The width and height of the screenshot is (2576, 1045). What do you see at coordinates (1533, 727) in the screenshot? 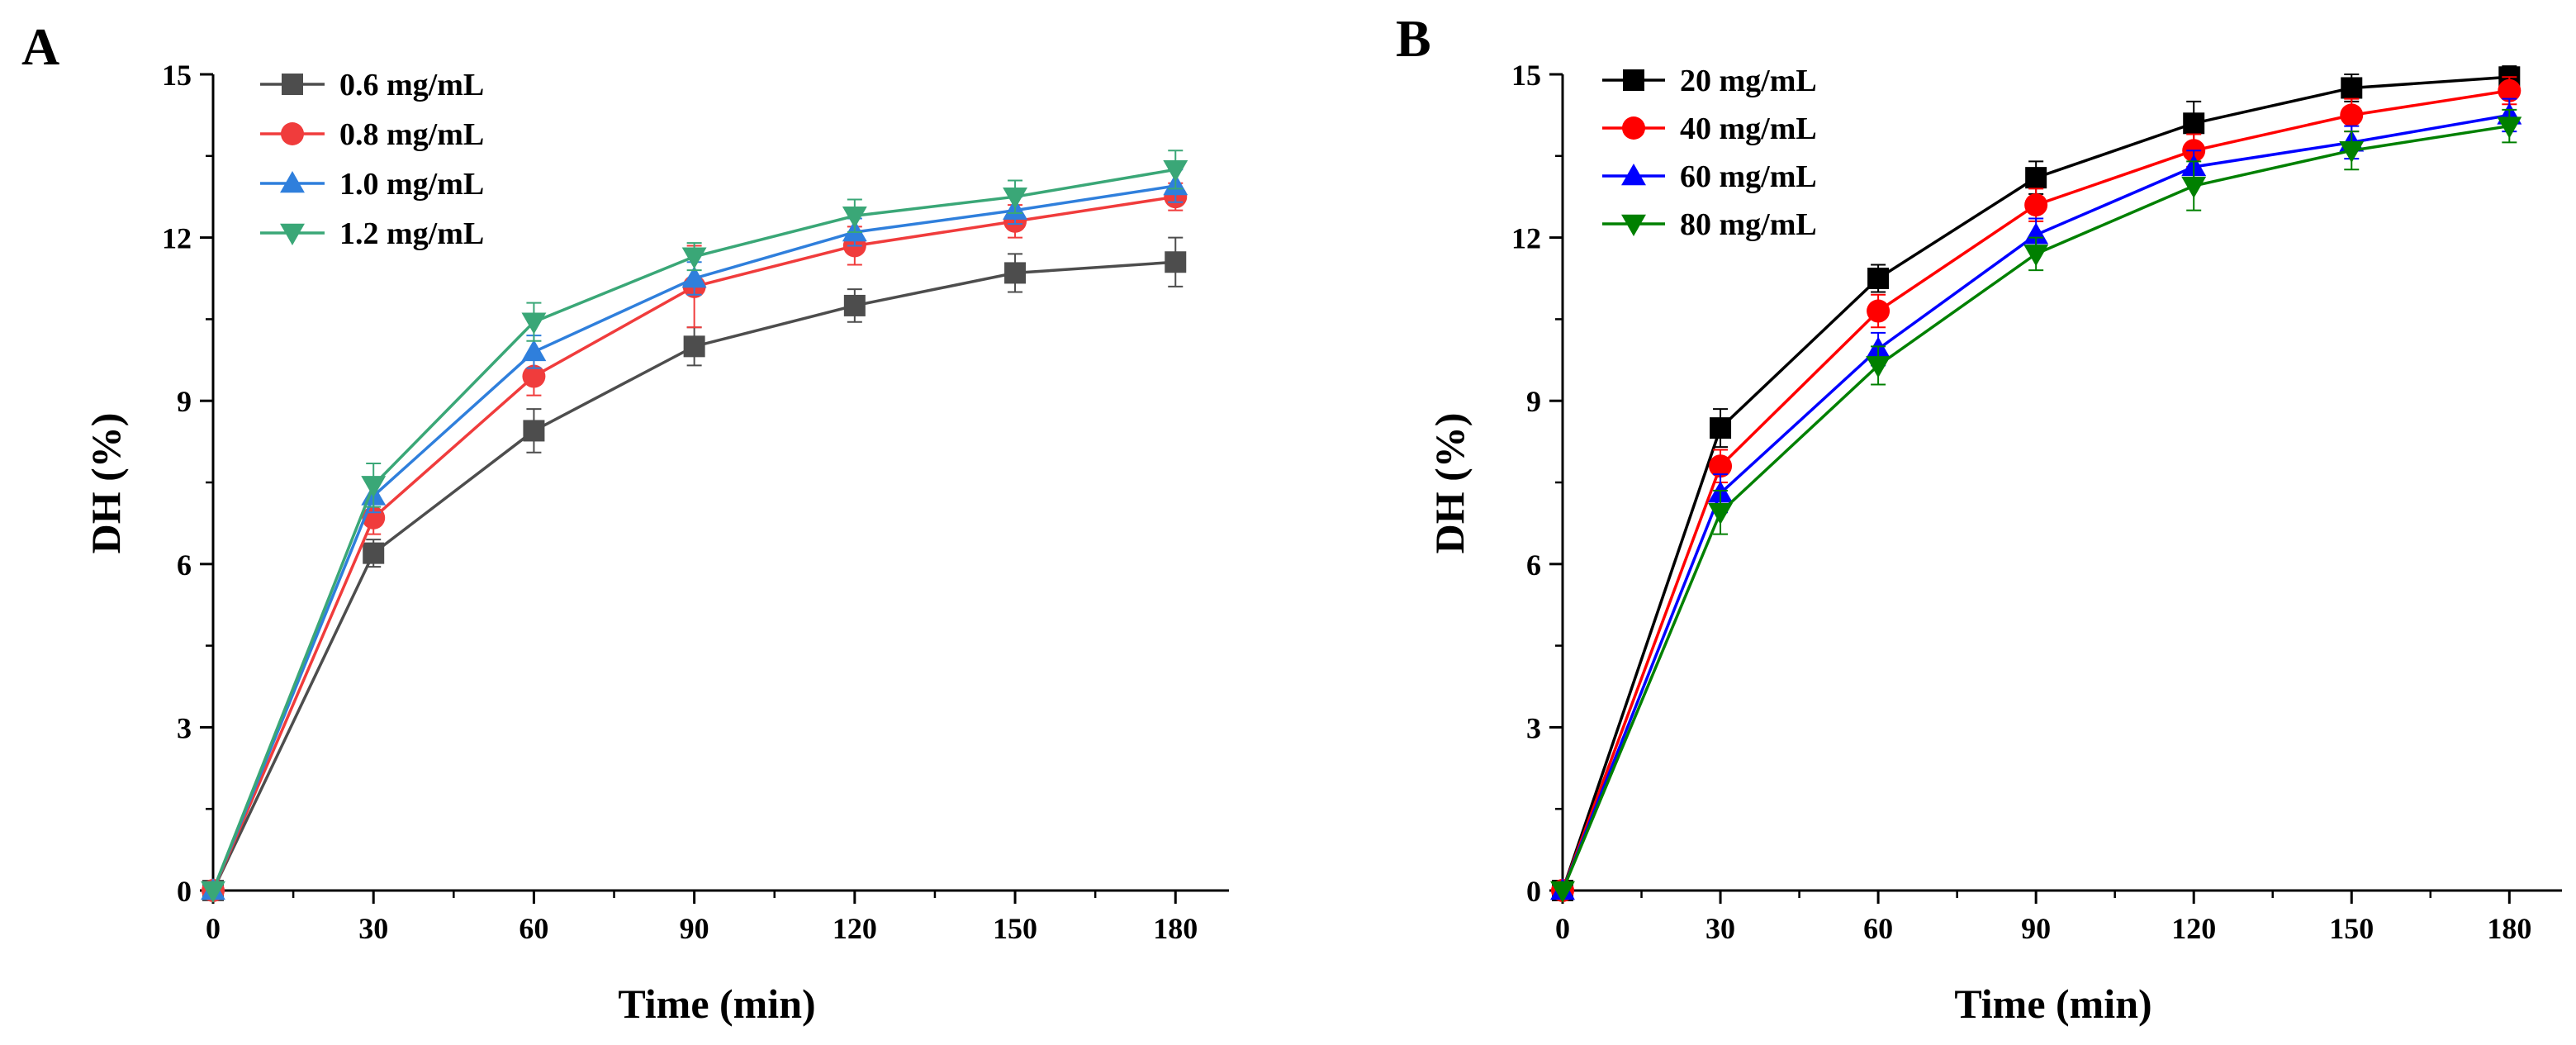
I see `panel-b-y-tick-label: 3` at bounding box center [1533, 727].